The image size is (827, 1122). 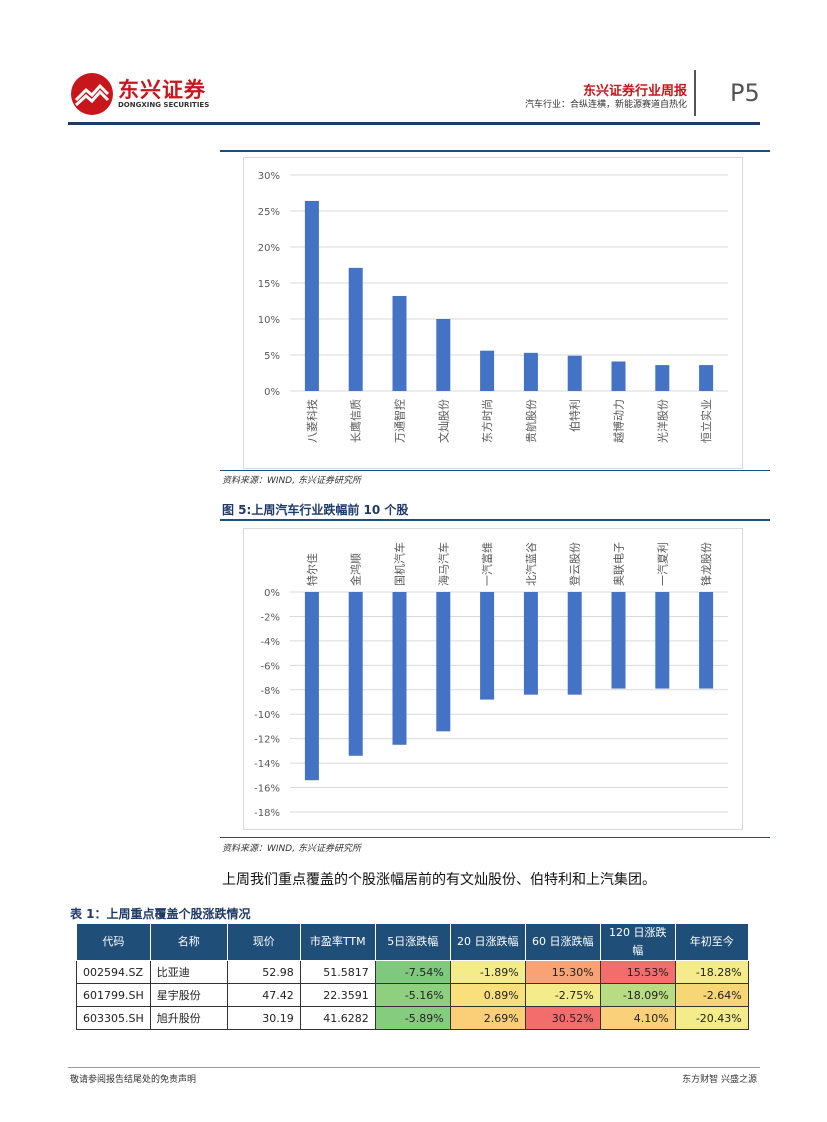 I want to click on table-cell: 星宇股份, so click(x=188, y=995).